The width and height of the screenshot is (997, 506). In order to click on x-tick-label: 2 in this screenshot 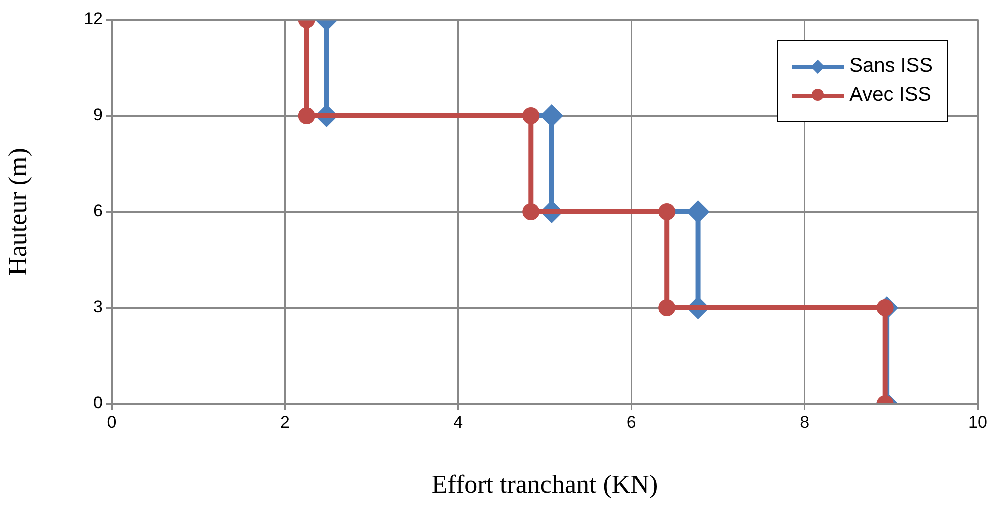, I will do `click(285, 422)`.